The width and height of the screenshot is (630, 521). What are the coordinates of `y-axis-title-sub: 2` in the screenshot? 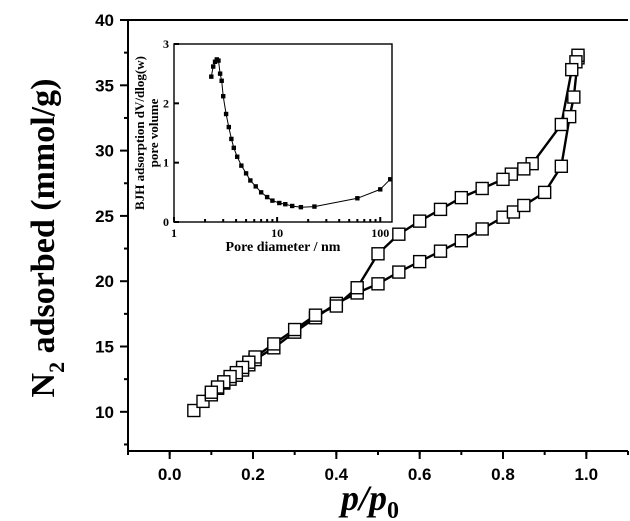 It's located at (56, 367).